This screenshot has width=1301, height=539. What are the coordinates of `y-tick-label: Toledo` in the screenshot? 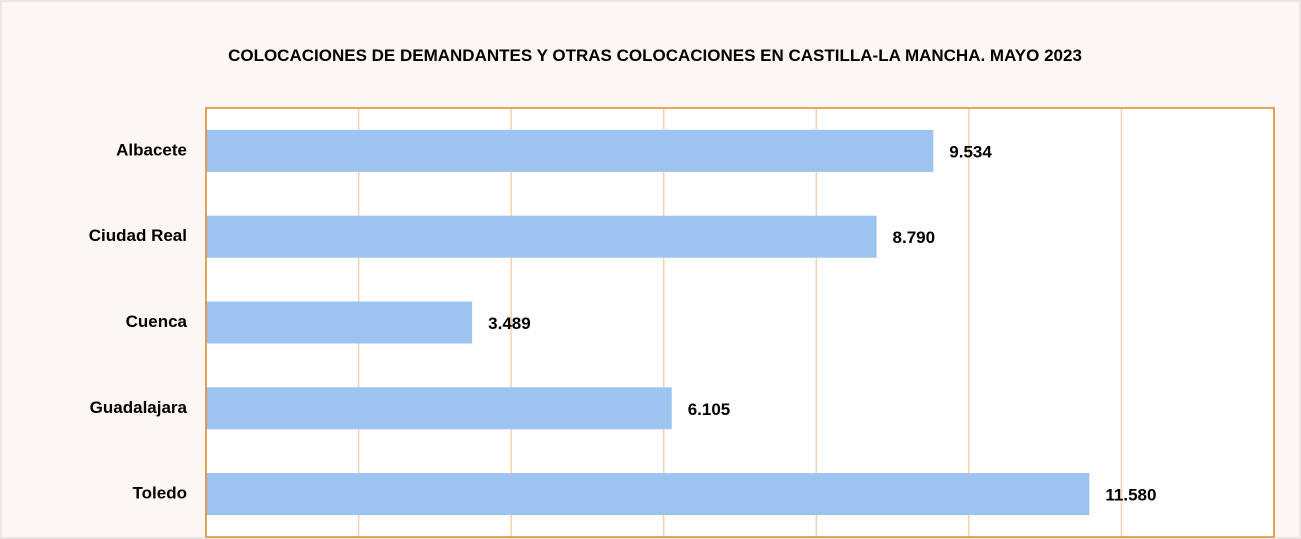 It's located at (160, 493).